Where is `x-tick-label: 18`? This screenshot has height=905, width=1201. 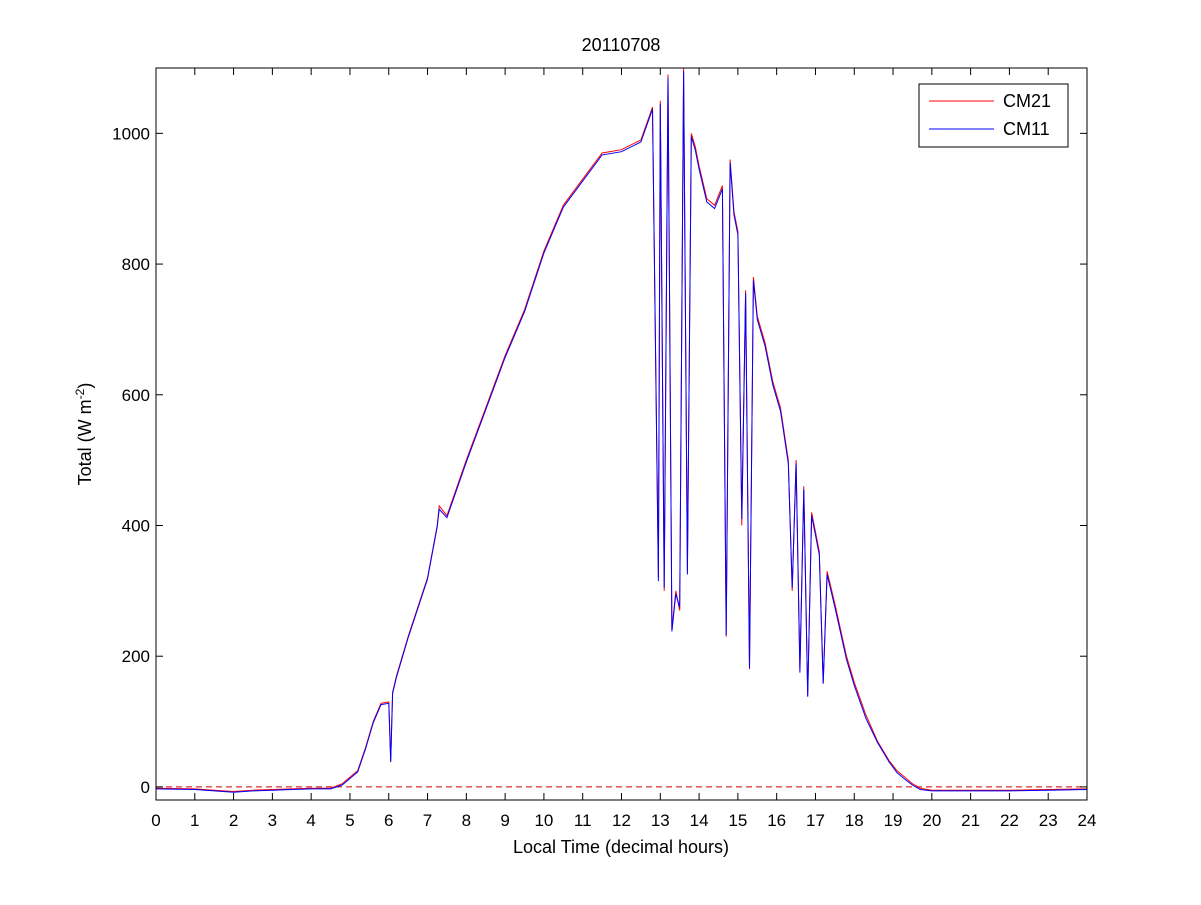
x-tick-label: 18 is located at coordinates (854, 820).